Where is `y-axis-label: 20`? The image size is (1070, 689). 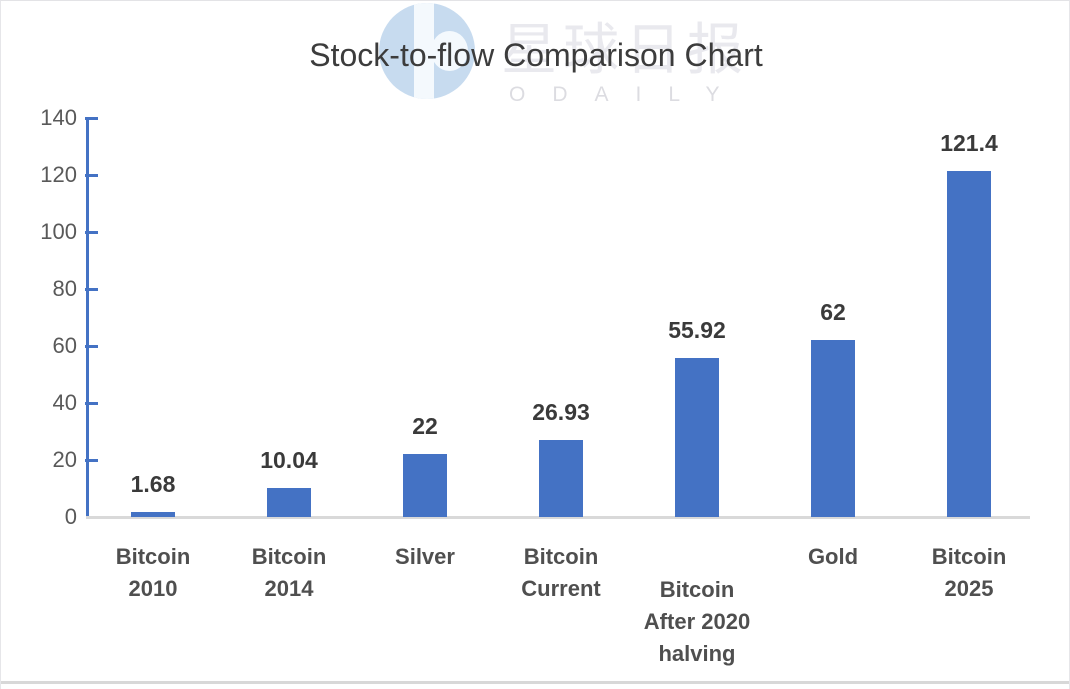
y-axis-label: 20 is located at coordinates (64, 459).